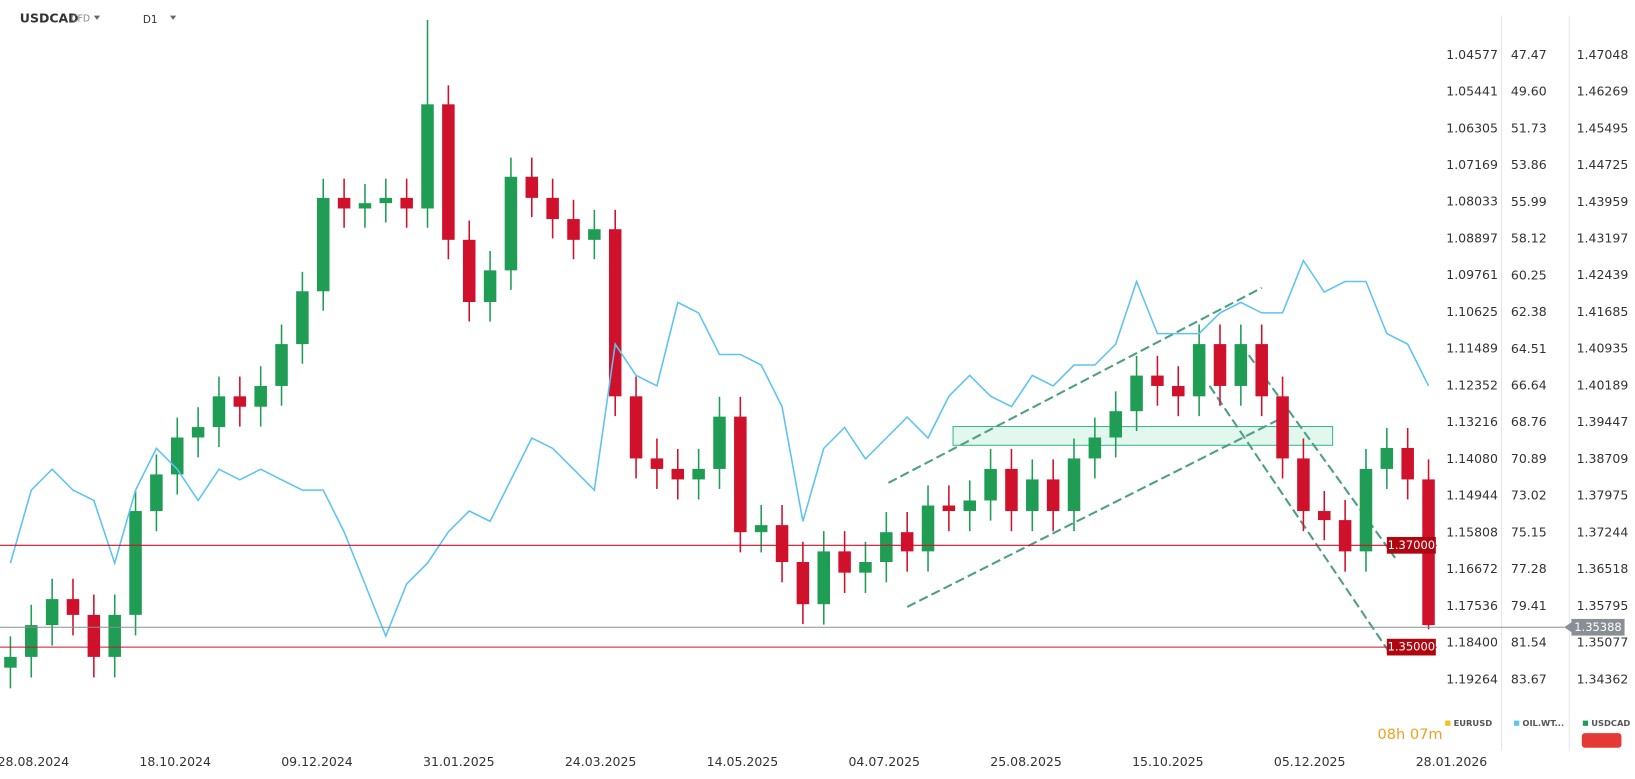  Describe the element at coordinates (1529, 127) in the screenshot. I see `y-tick-label: 51.73` at that location.